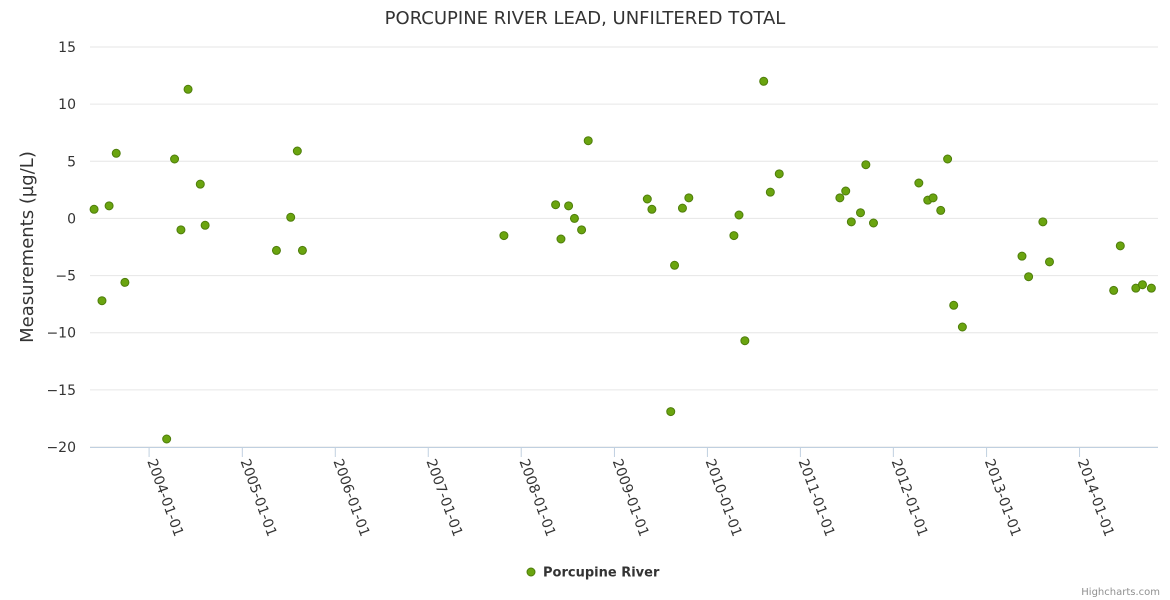  What do you see at coordinates (67, 105) in the screenshot?
I see `y-tick-label: 10` at bounding box center [67, 105].